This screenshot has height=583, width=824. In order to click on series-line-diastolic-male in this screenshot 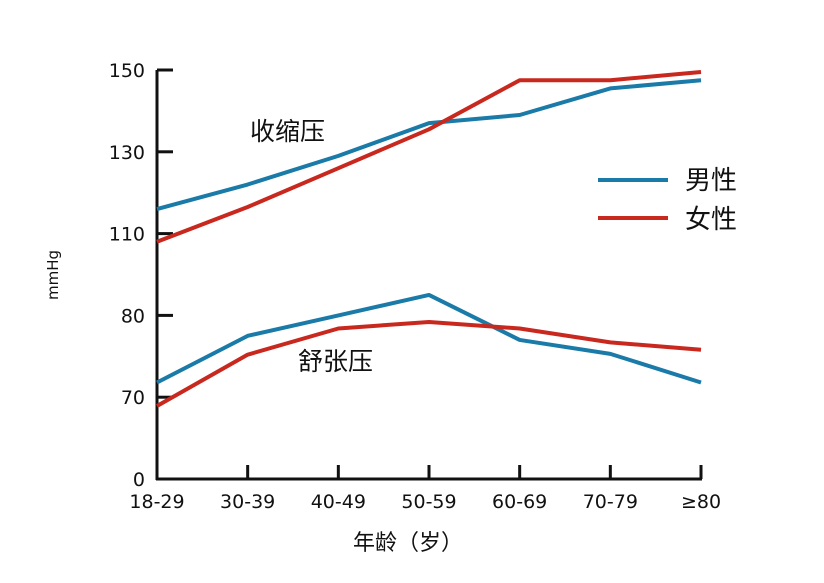, I will do `click(429, 338)`.